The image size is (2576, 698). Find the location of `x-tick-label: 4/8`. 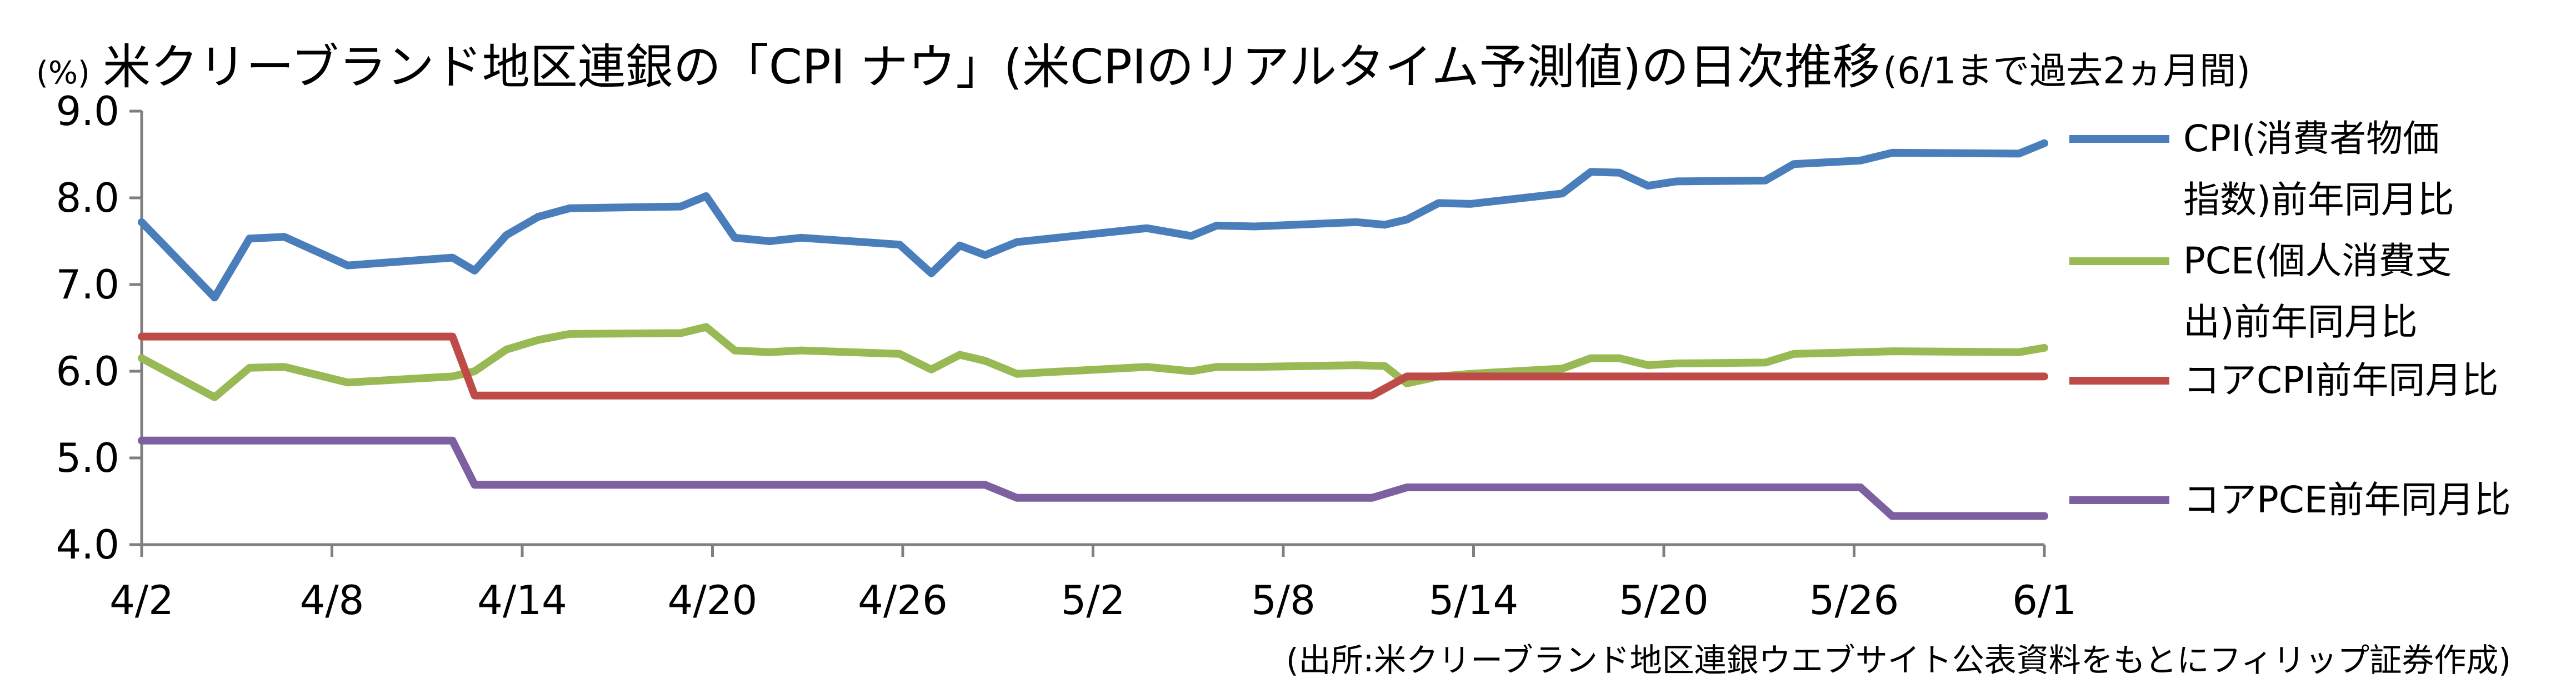

x-tick-label: 4/8 is located at coordinates (332, 600).